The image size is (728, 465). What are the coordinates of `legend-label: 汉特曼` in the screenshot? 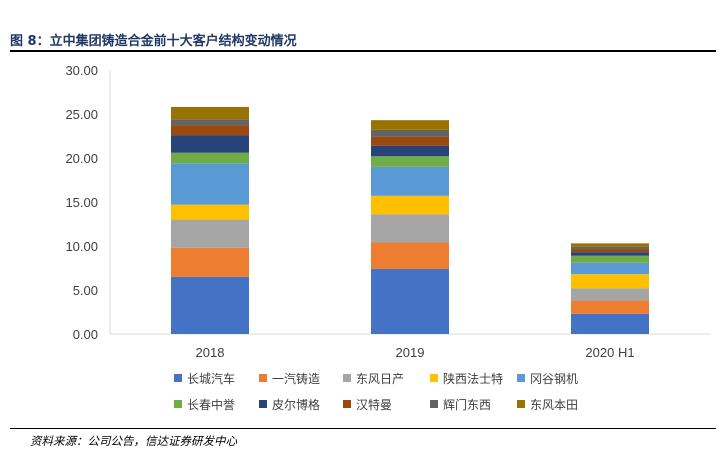 It's located at (374, 404).